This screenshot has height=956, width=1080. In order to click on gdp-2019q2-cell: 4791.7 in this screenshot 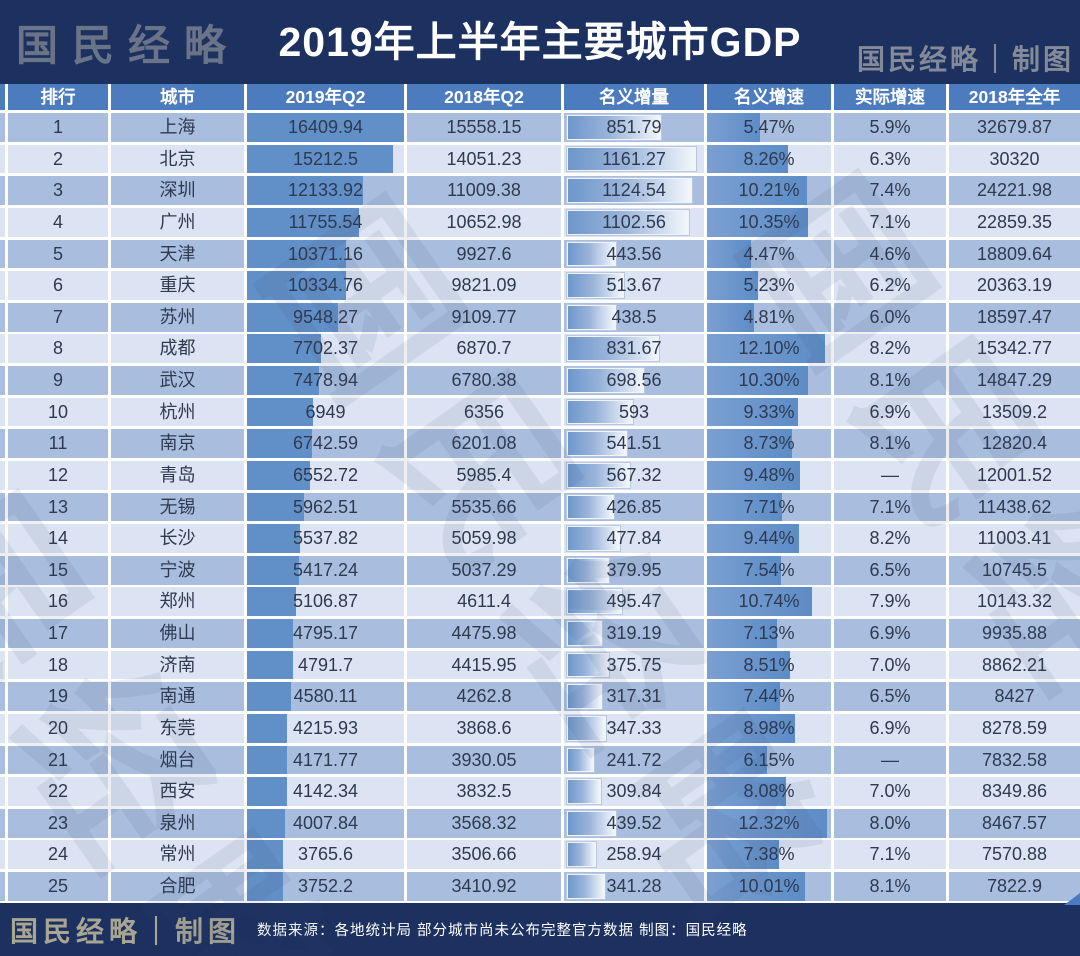, I will do `click(325, 665)`.